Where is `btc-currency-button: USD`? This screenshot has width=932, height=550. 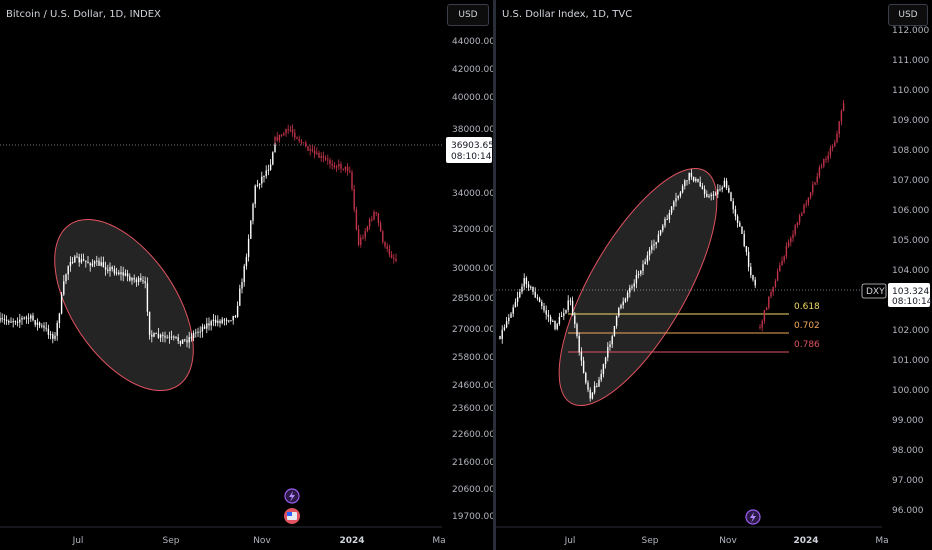 btc-currency-button: USD is located at coordinates (468, 15).